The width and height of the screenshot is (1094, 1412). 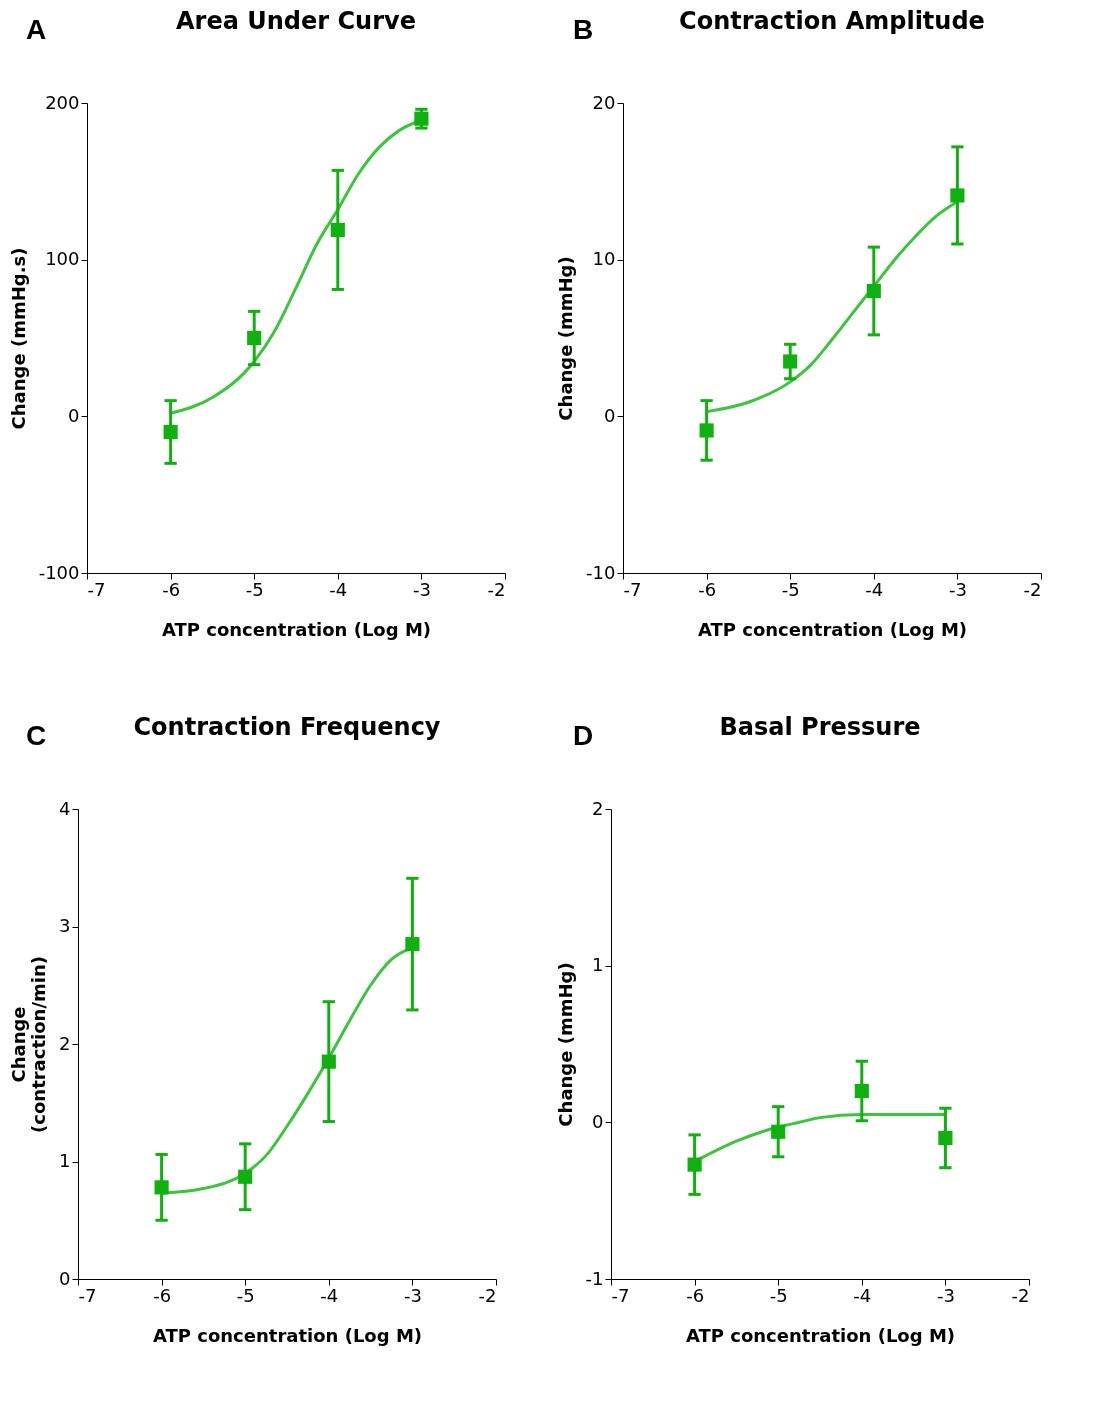 What do you see at coordinates (601, 572) in the screenshot?
I see `y-tick-label: -10` at bounding box center [601, 572].